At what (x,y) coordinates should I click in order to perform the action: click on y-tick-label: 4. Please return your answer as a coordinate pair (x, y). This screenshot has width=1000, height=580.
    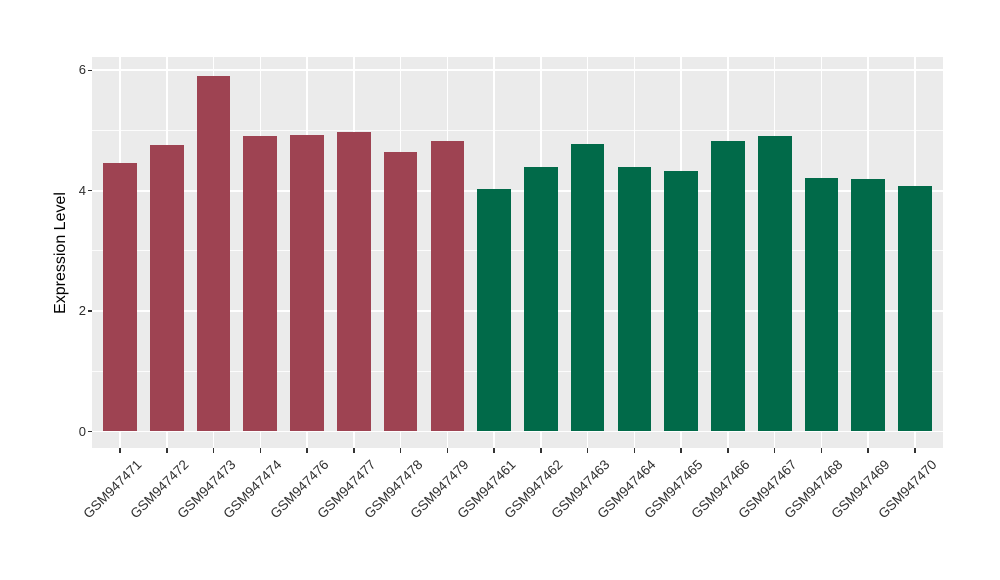
    Looking at the image, I should click on (82, 190).